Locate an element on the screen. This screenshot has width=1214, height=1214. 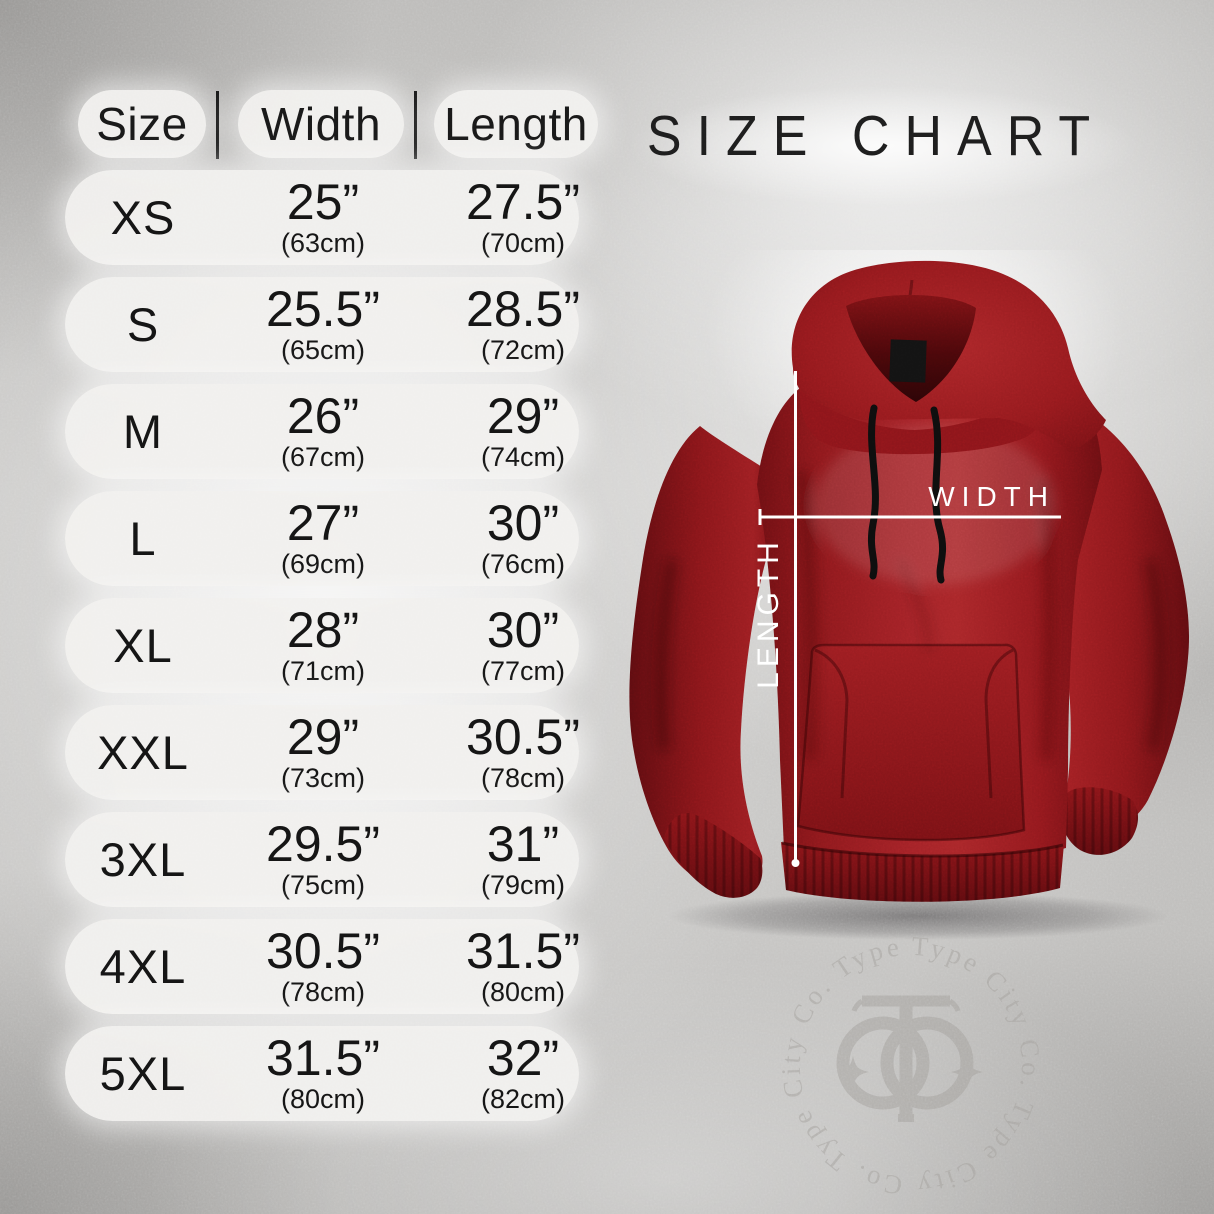
length-inches: 27.5” is located at coordinates (523, 202).